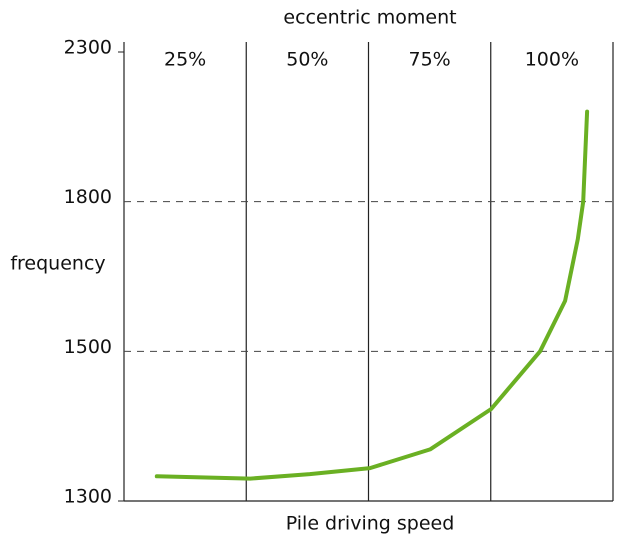  I want to click on x-axis-label: Pile driving speed, so click(370, 524).